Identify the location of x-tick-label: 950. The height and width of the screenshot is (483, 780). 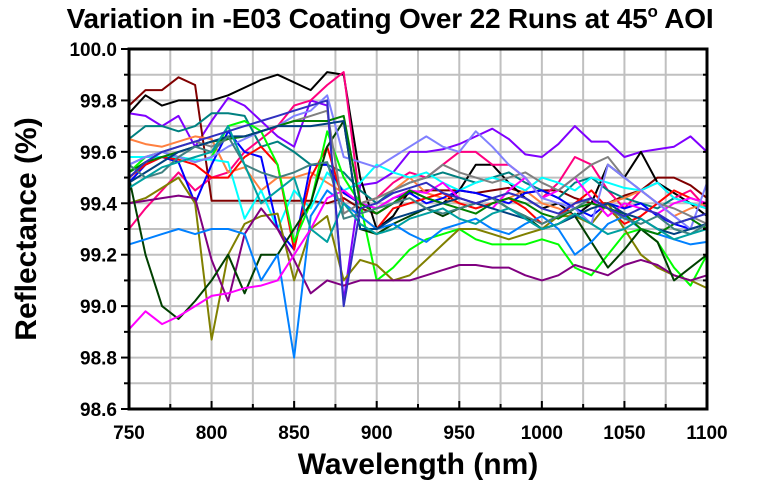
(459, 433).